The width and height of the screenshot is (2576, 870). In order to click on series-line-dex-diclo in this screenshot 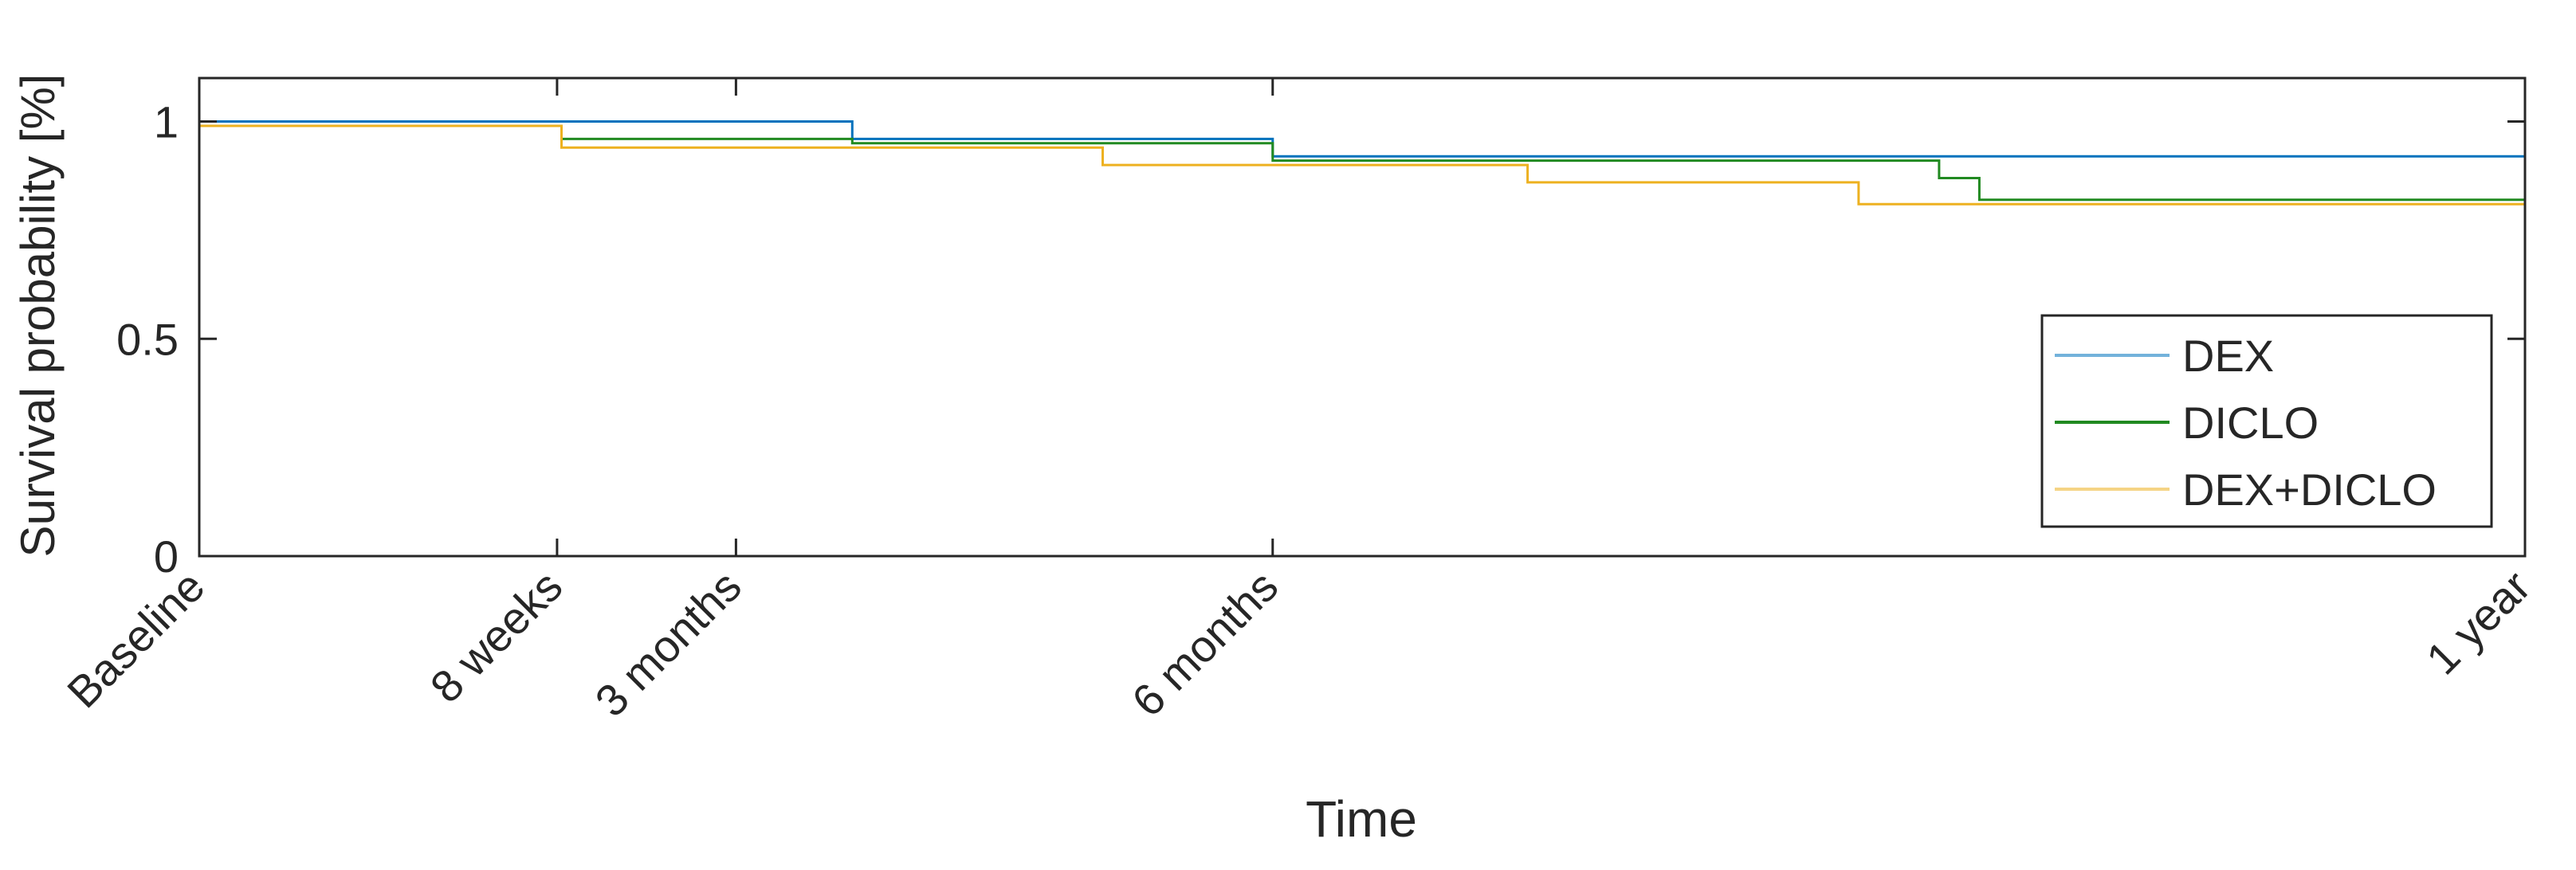, I will do `click(1362, 165)`.